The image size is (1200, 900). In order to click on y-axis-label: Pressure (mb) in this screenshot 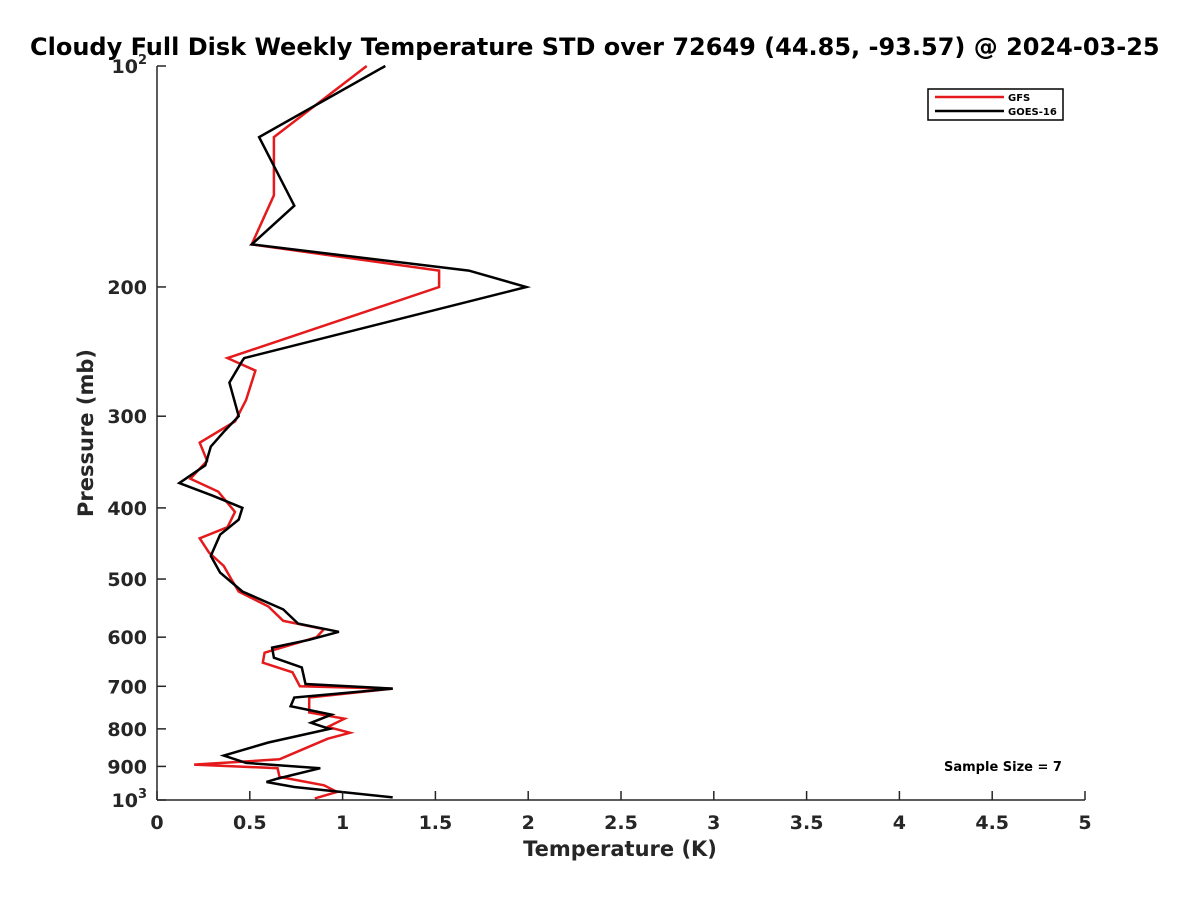, I will do `click(86, 433)`.